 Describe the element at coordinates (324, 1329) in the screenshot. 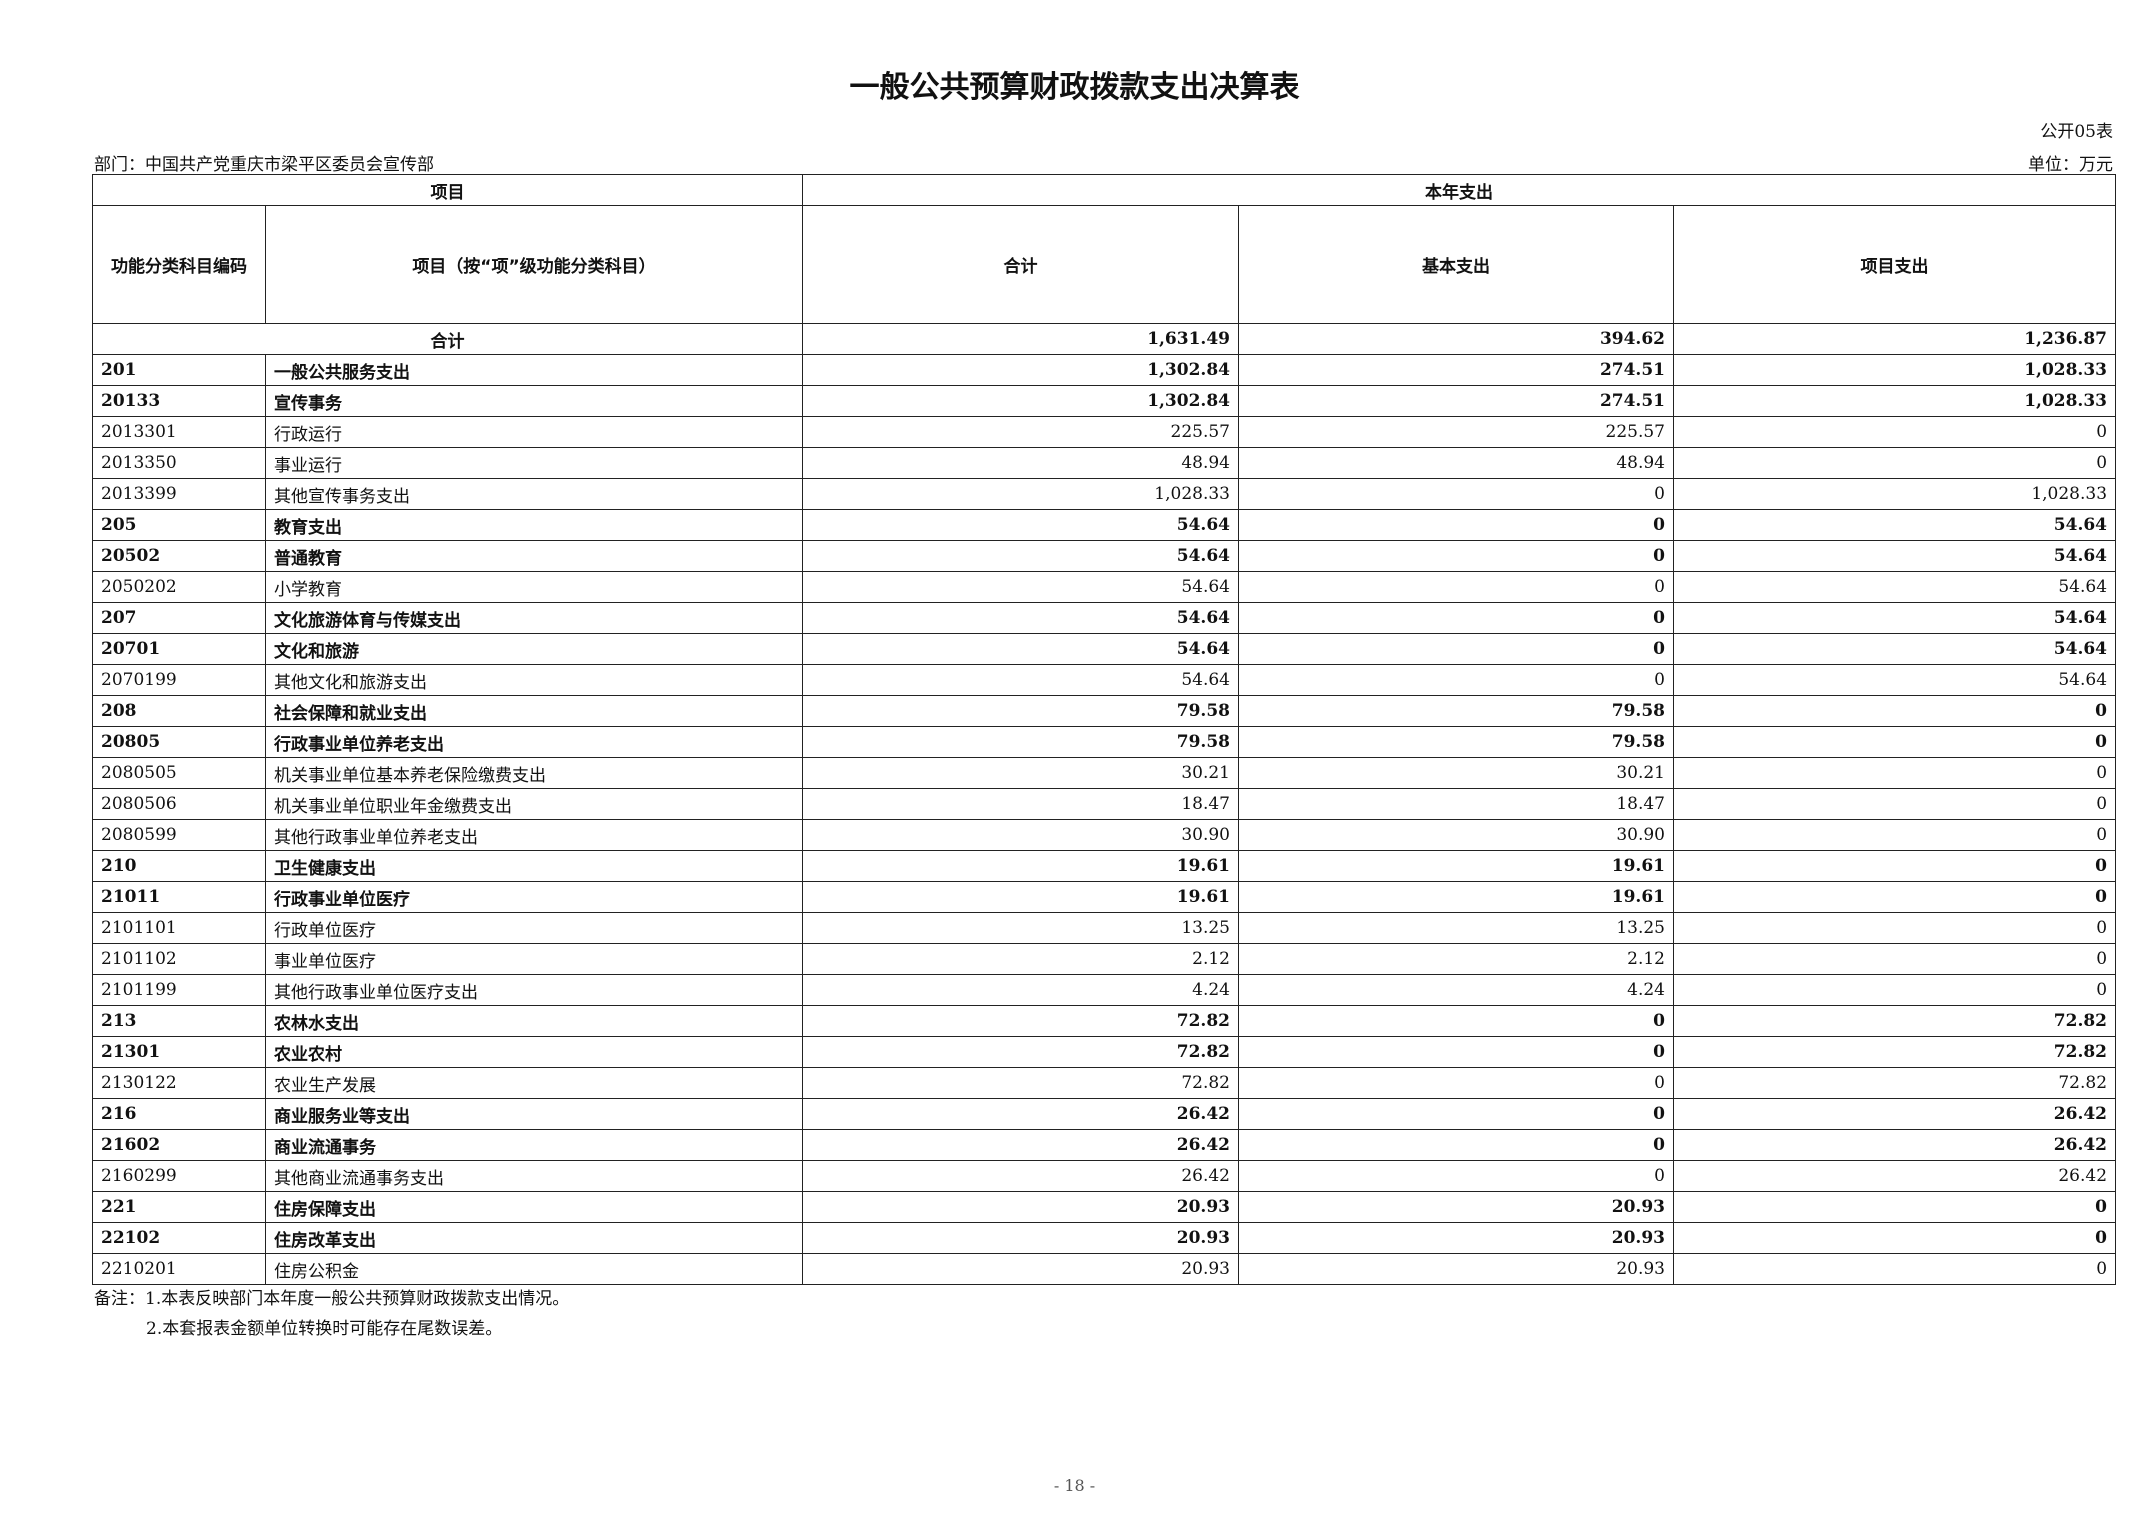

I see `note-2: 2.本套报表金额单位转换时可能存在尾数误差。` at that location.